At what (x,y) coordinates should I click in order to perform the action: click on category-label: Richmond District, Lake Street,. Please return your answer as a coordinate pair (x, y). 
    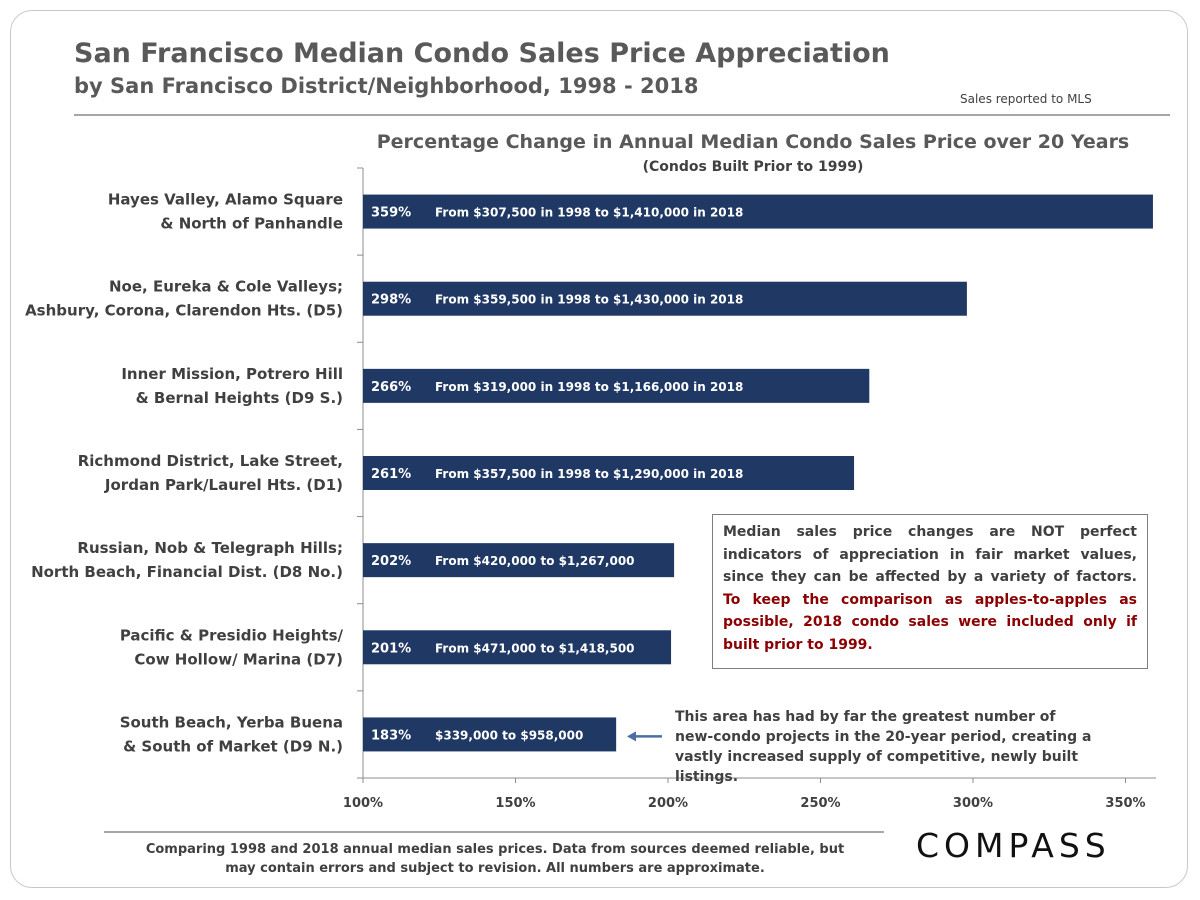
    Looking at the image, I should click on (210, 461).